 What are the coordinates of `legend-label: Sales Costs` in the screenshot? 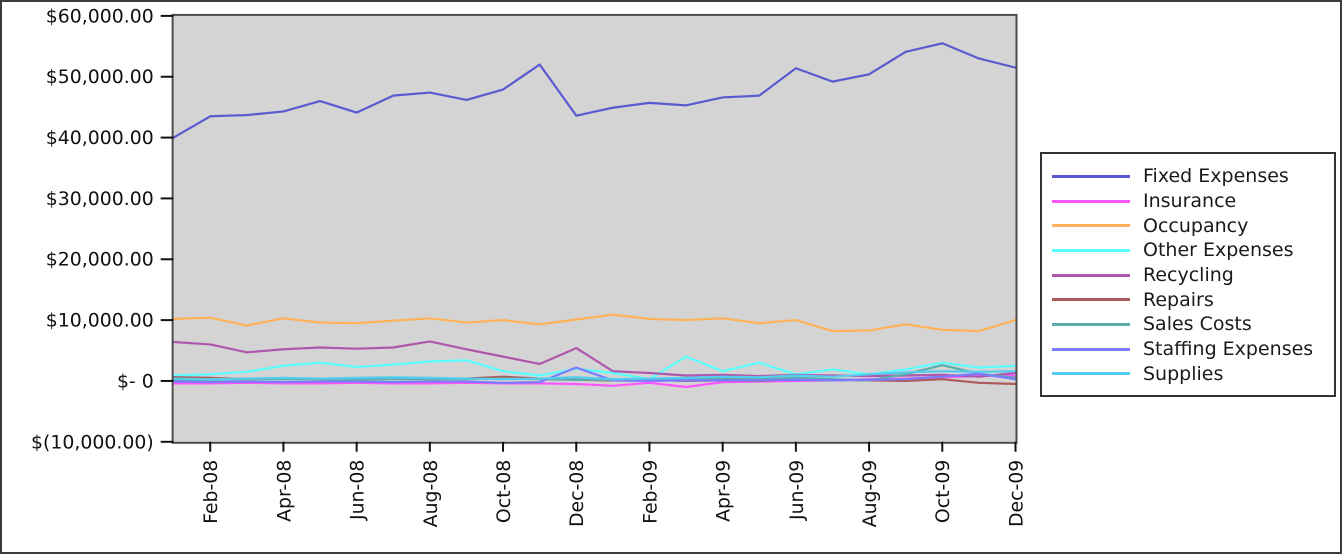 It's located at (1197, 324).